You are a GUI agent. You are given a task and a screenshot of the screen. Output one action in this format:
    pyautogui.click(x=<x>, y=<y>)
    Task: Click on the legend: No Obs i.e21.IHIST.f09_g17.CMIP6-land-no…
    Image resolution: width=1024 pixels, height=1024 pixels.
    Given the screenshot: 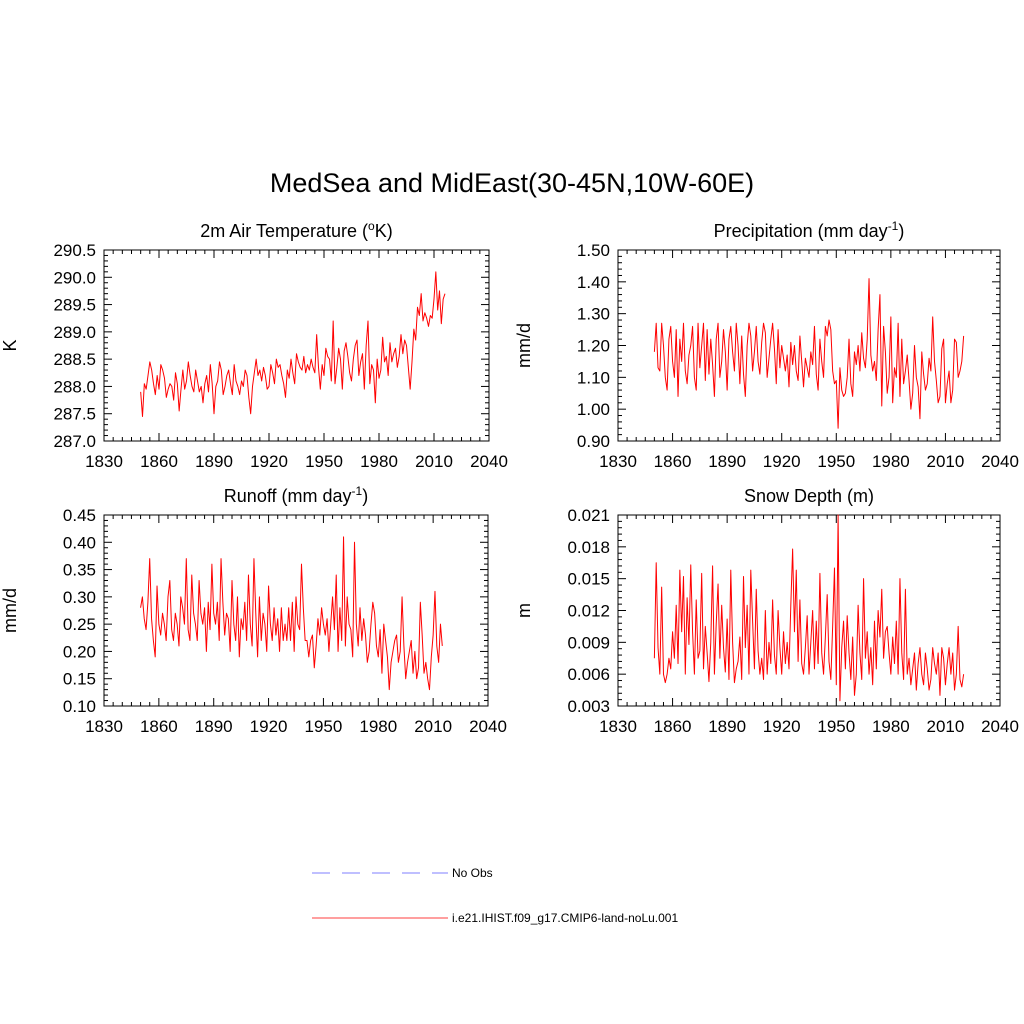 What is the action you would take?
    pyautogui.click(x=495, y=895)
    